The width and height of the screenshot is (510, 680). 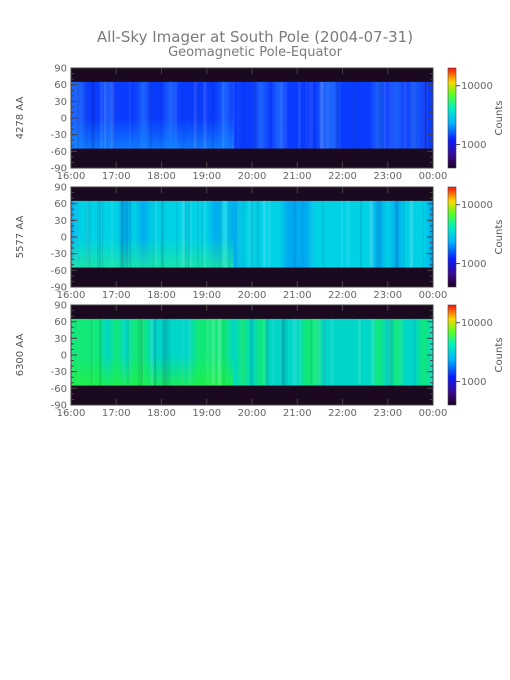 What do you see at coordinates (59, 169) in the screenshot?
I see `panel-0-ytick-label: -90` at bounding box center [59, 169].